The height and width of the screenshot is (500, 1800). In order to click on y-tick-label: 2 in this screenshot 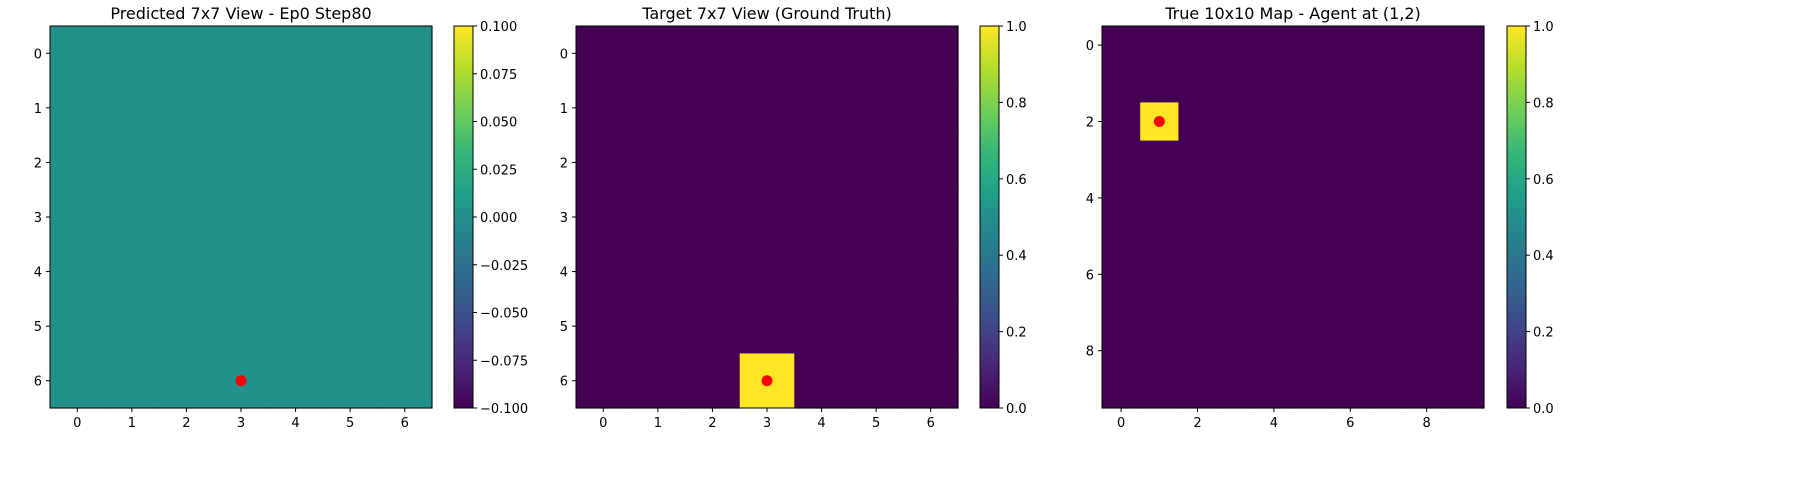, I will do `click(564, 163)`.